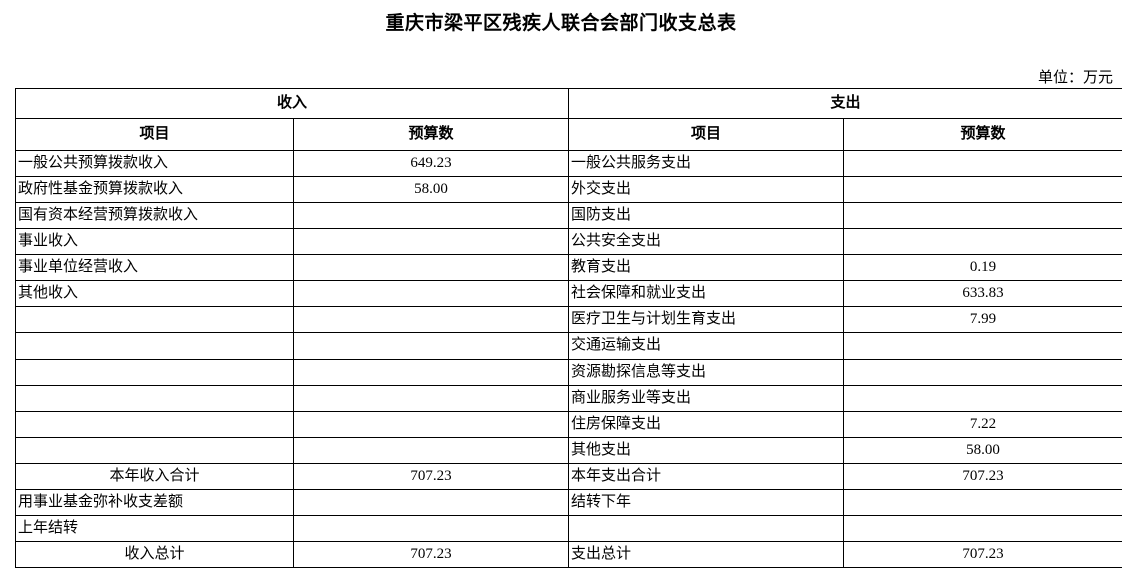  I want to click on table-row: 本年收入合计 707.23 本年支出合计 707.23, so click(568, 476).